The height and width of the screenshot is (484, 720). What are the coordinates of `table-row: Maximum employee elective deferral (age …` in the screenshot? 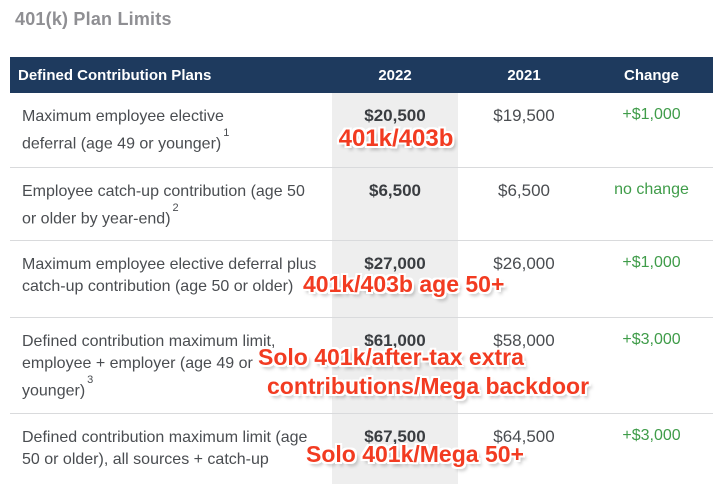 It's located at (361, 130).